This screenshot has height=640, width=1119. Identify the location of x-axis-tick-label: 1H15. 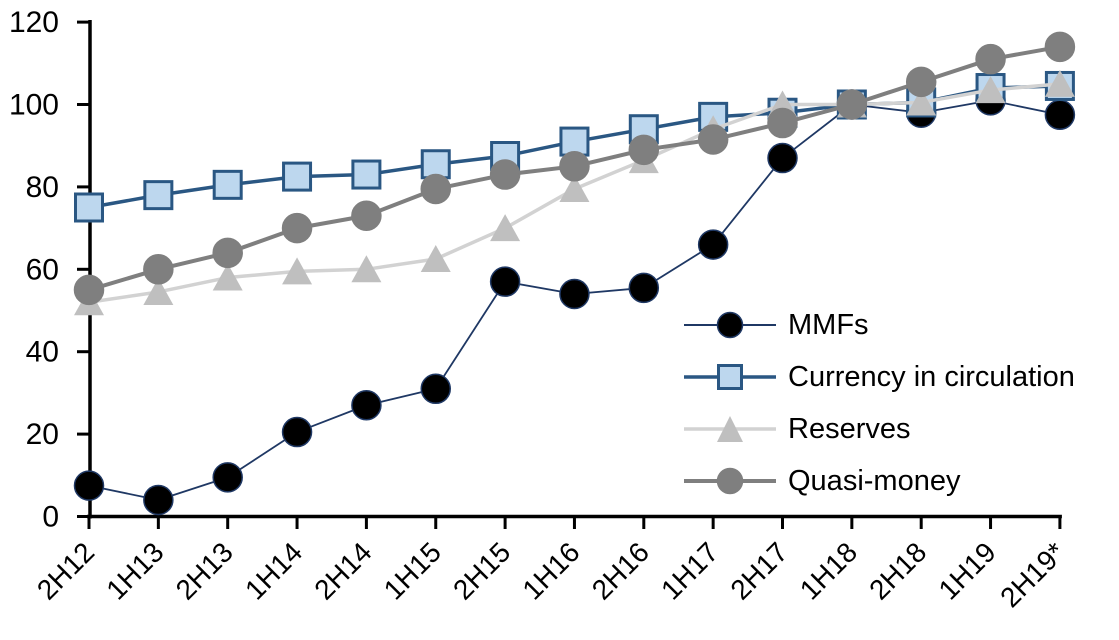
(412, 570).